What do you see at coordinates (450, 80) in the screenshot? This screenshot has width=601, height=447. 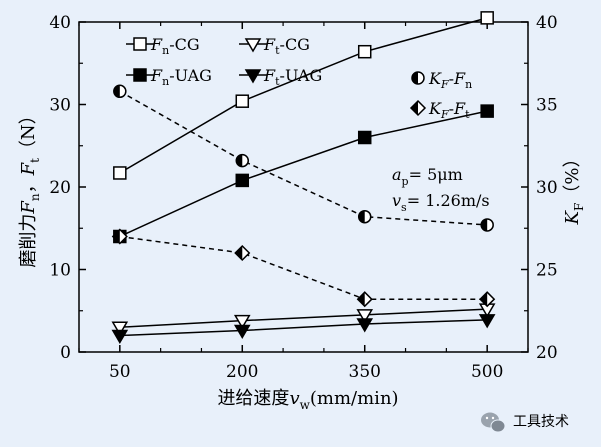 I see `legend-label: KF-Fn` at bounding box center [450, 80].